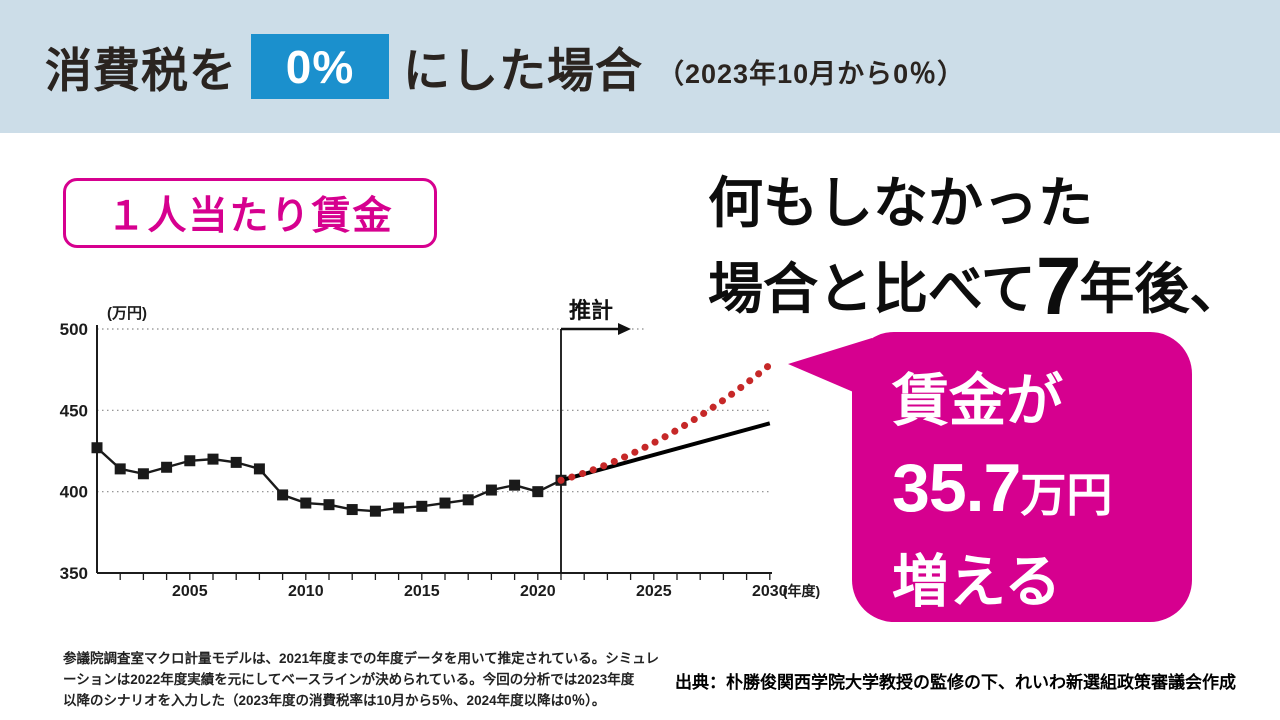 The width and height of the screenshot is (1280, 720). I want to click on data-point-marker-2012, so click(352, 510).